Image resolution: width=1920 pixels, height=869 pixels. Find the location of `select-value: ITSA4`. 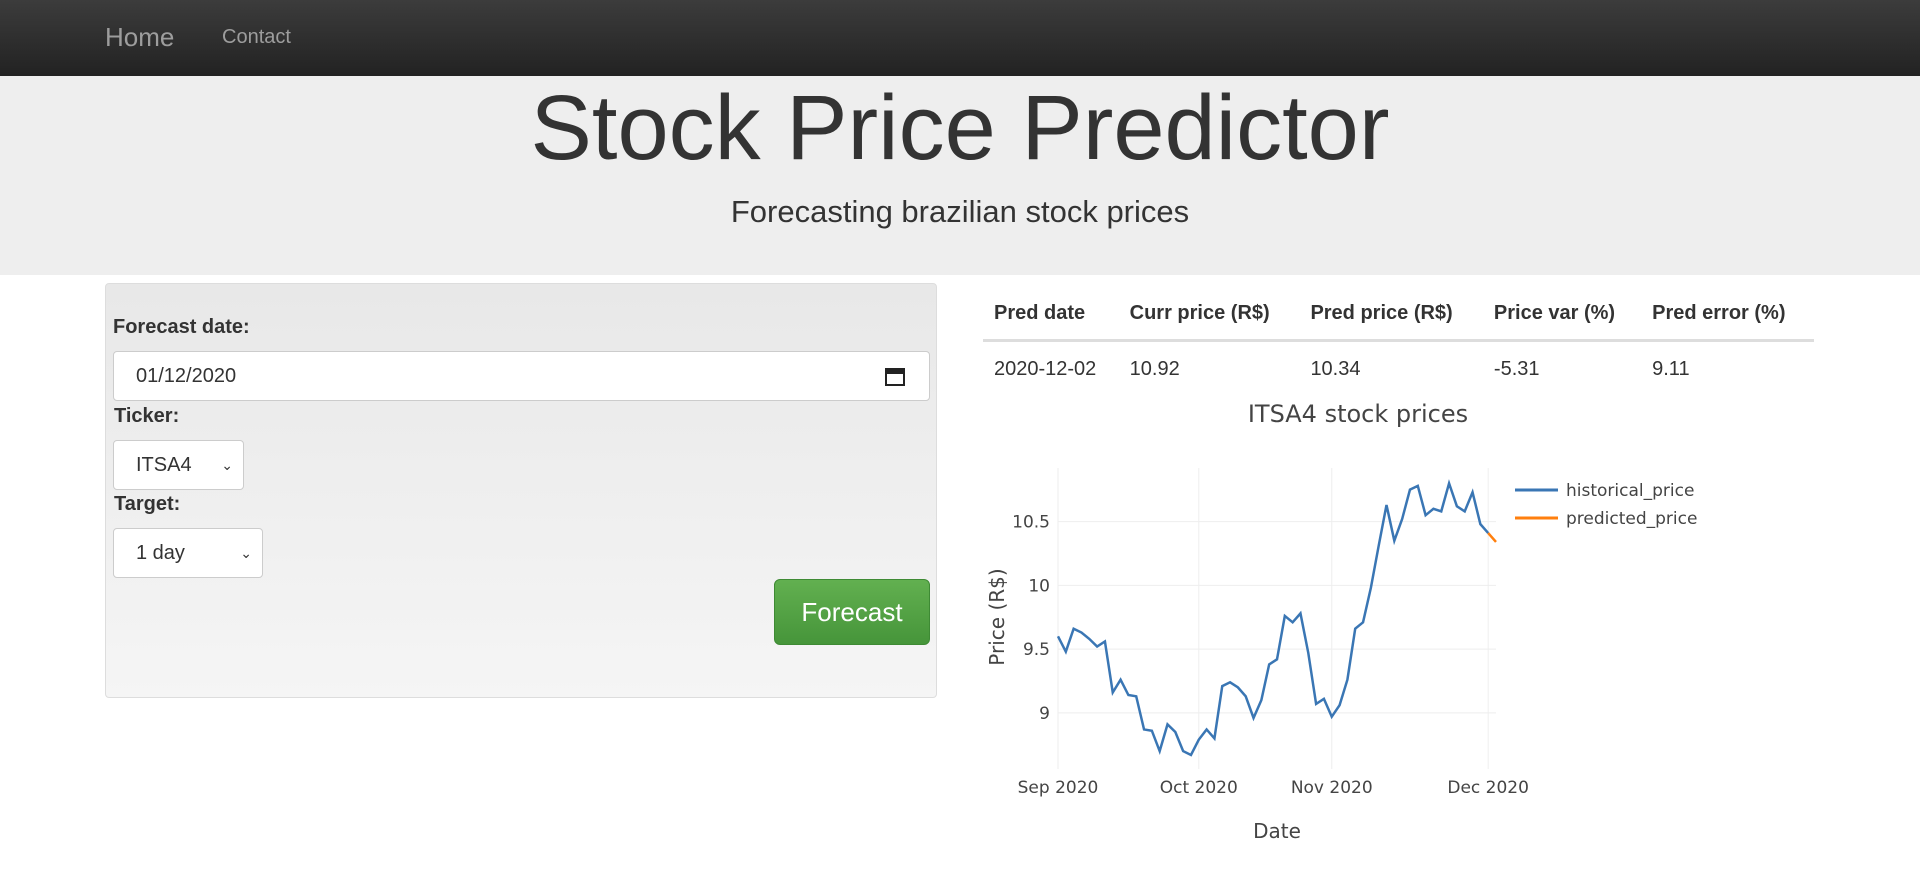

select-value: ITSA4 is located at coordinates (164, 464).